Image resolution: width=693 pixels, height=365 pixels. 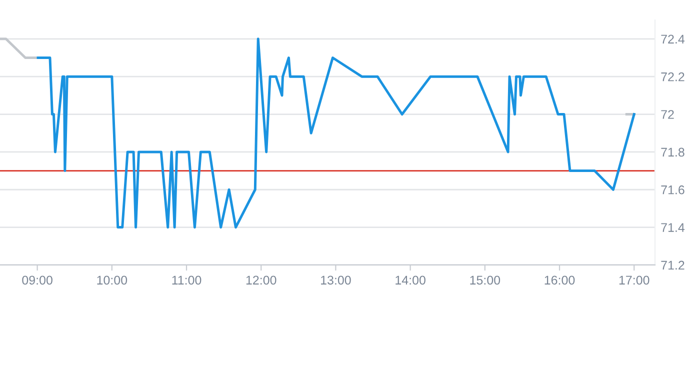 What do you see at coordinates (673, 39) in the screenshot?
I see `y-tick-label: 72.4` at bounding box center [673, 39].